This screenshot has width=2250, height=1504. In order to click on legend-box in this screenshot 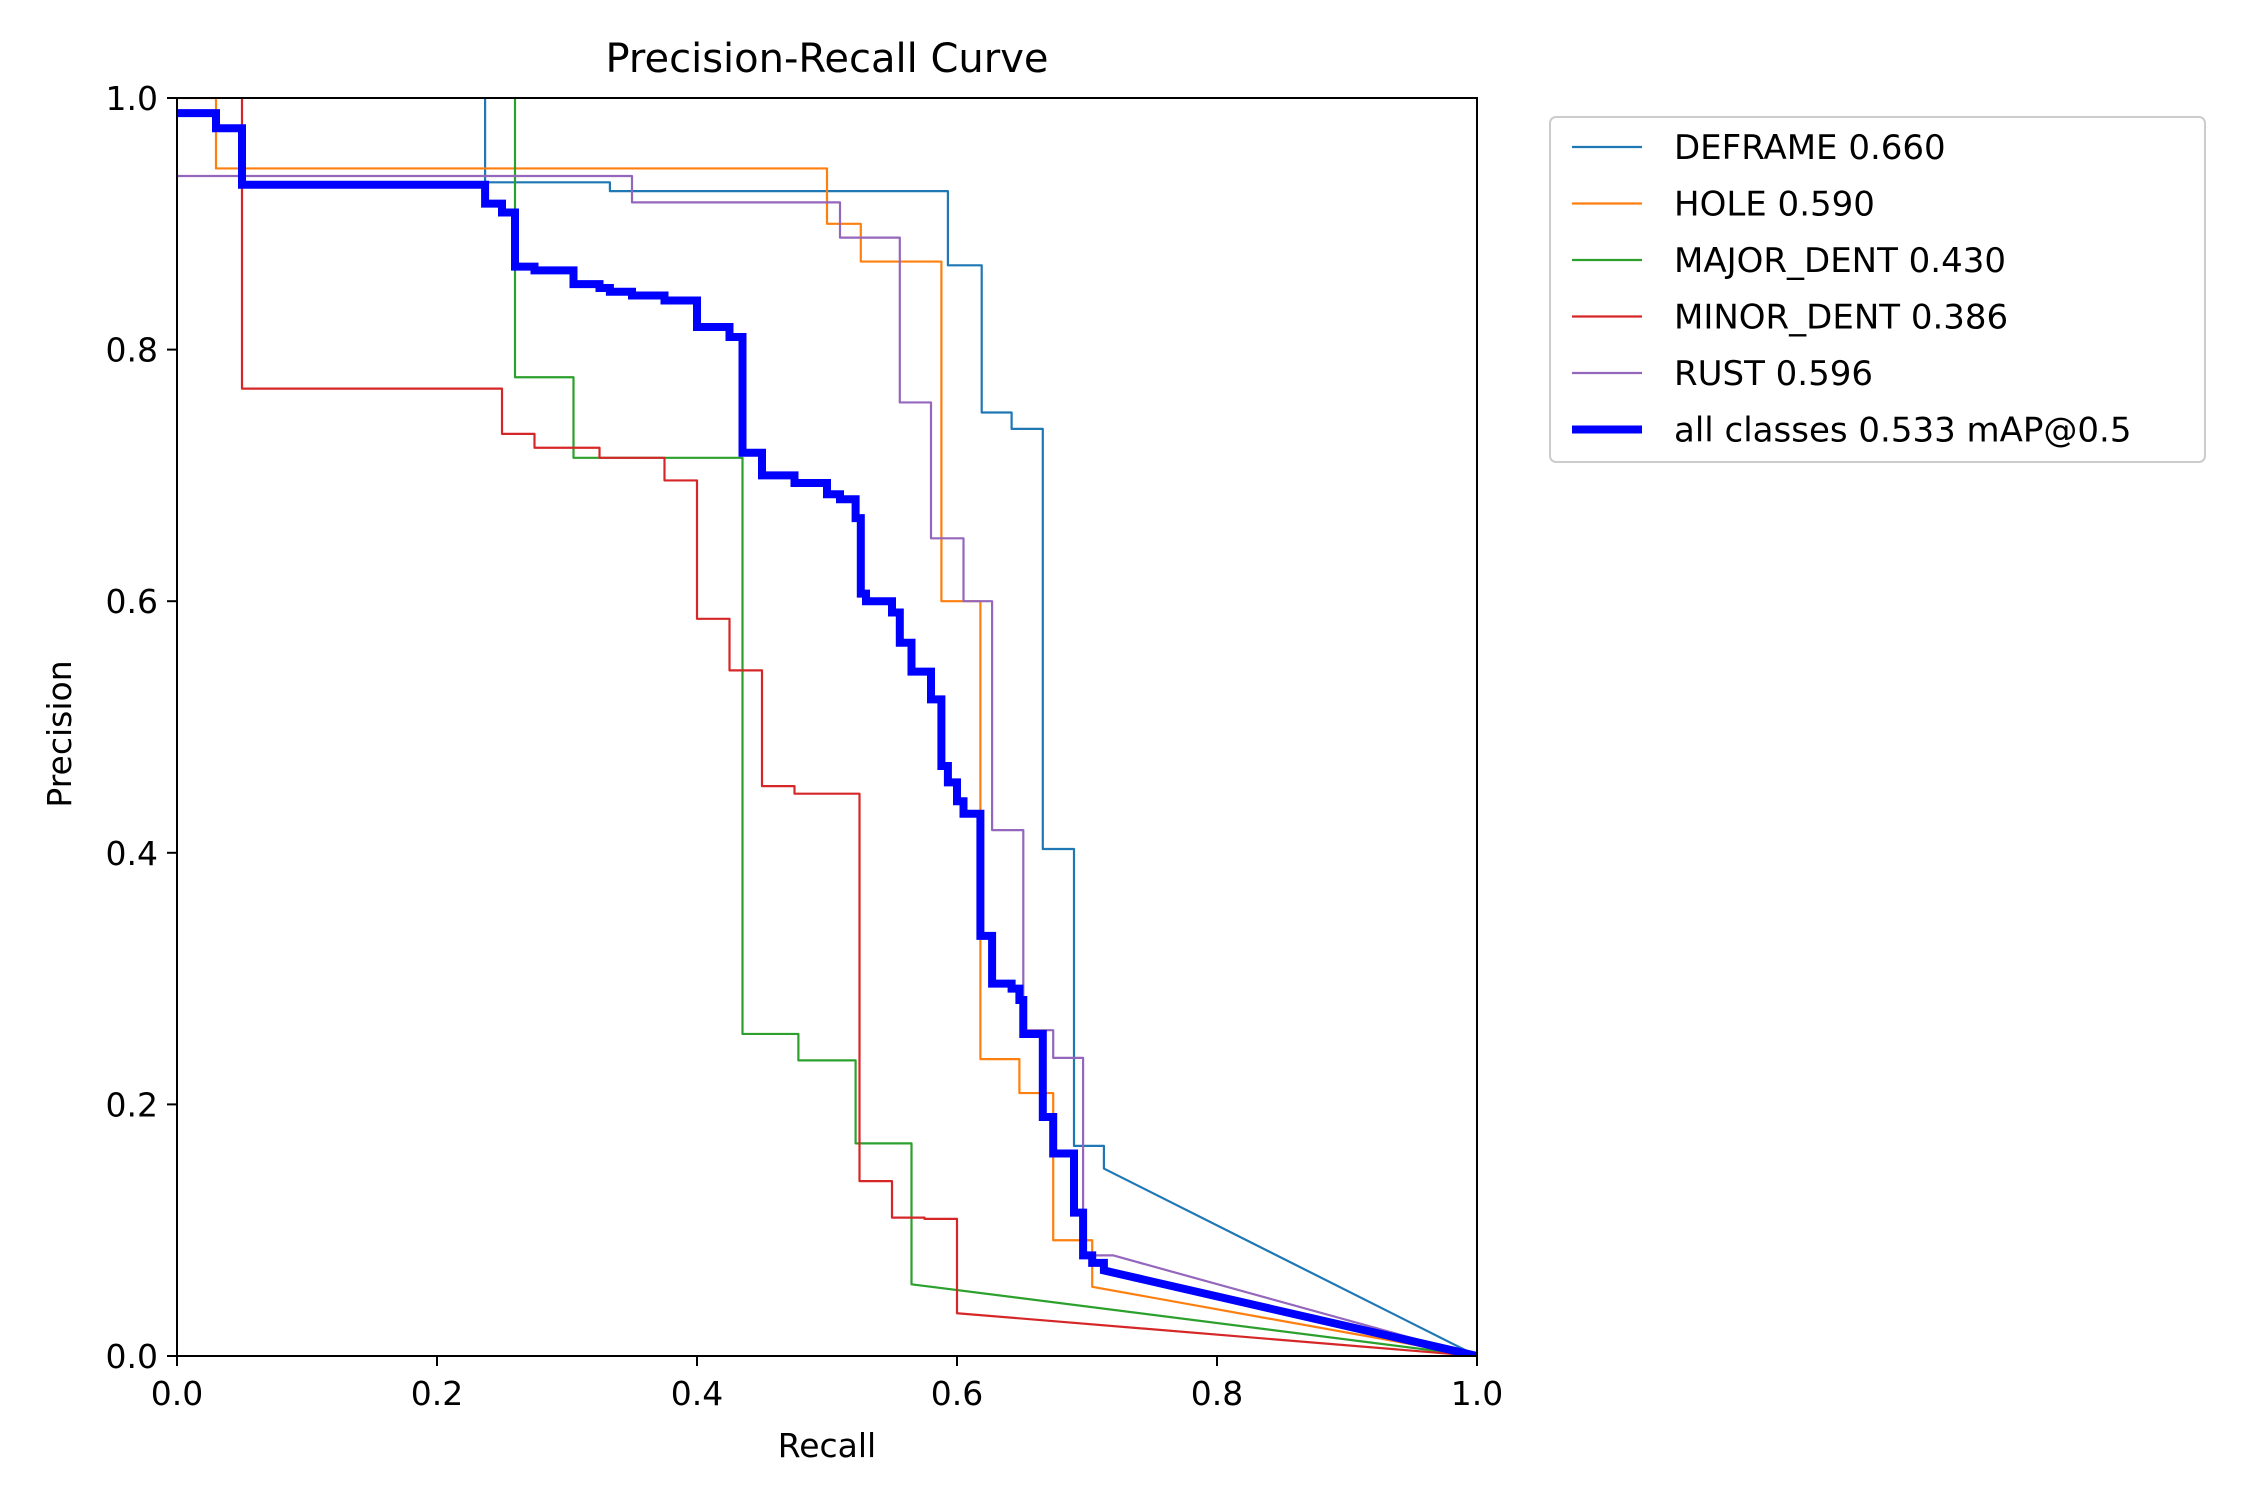, I will do `click(1877, 289)`.